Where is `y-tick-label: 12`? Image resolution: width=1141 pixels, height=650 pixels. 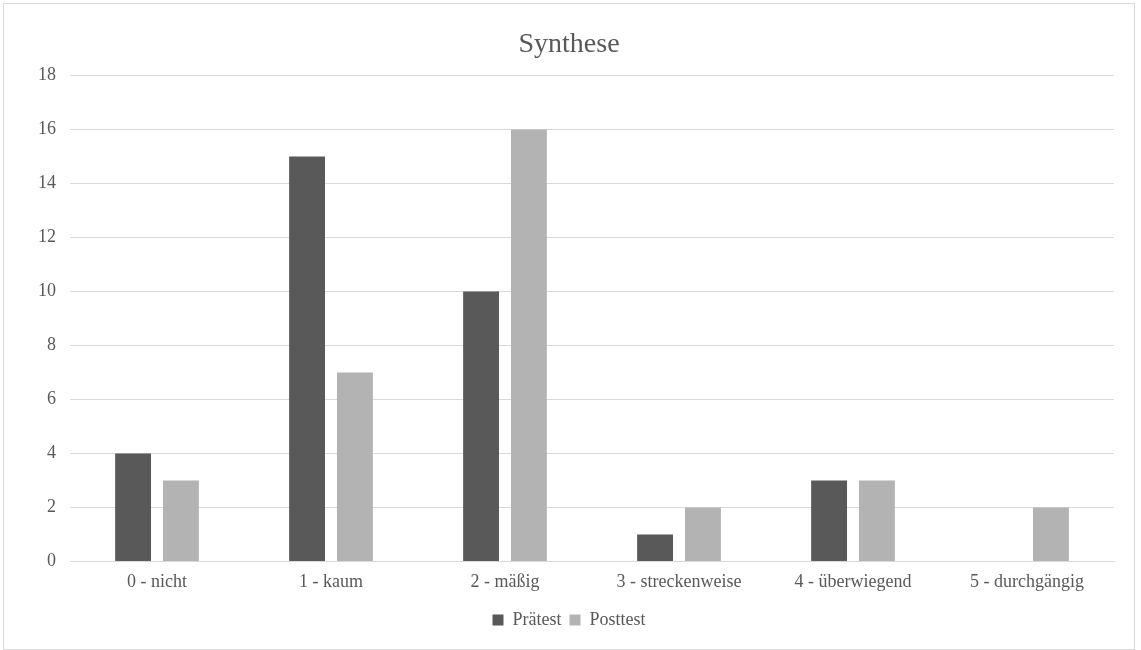 y-tick-label: 12 is located at coordinates (47, 236).